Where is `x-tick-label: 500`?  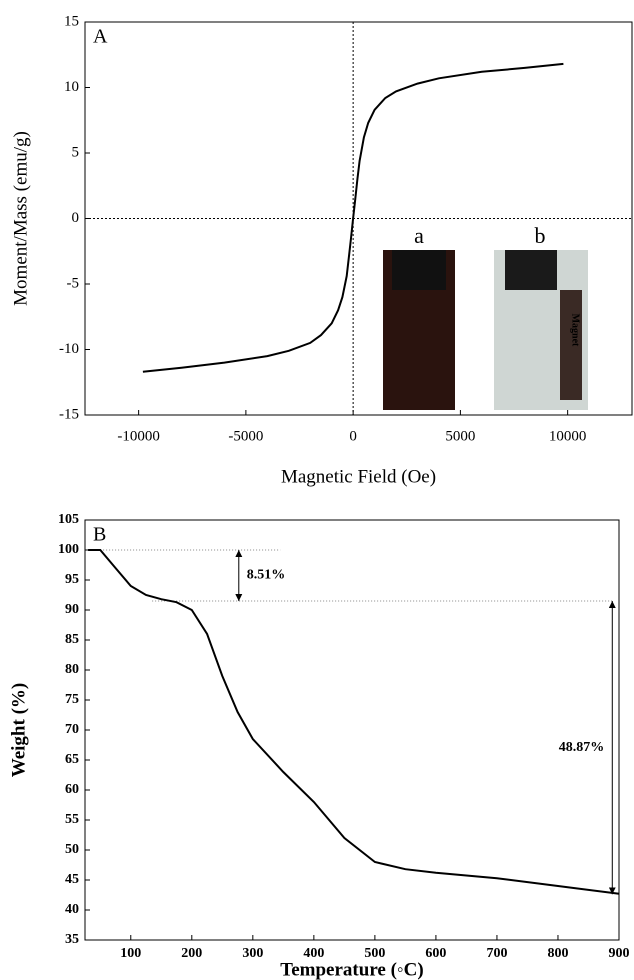 x-tick-label: 500 is located at coordinates (374, 953).